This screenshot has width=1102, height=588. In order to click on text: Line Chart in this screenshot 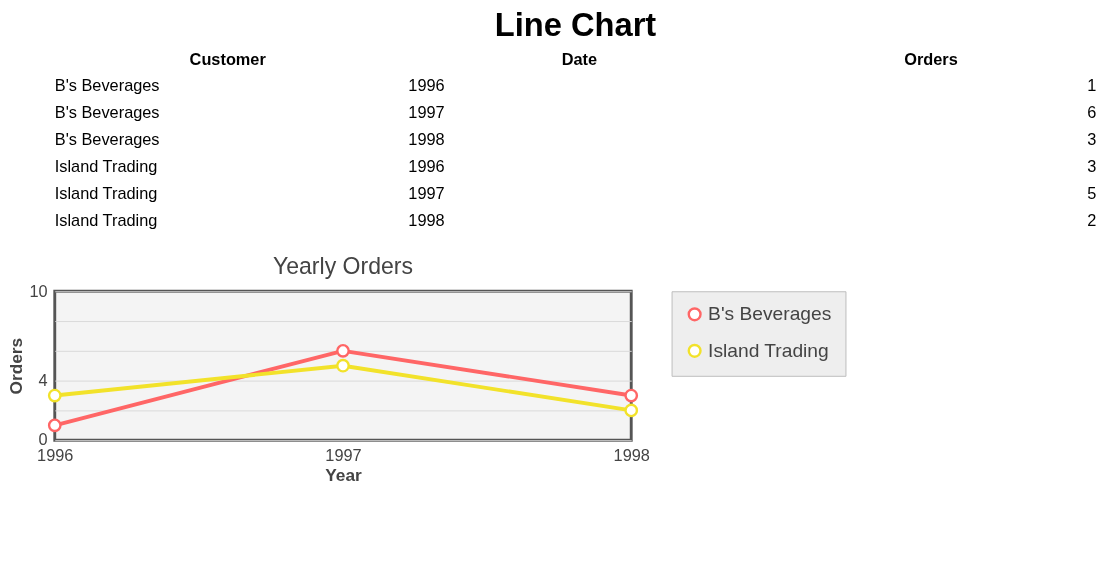, I will do `click(575, 24)`.